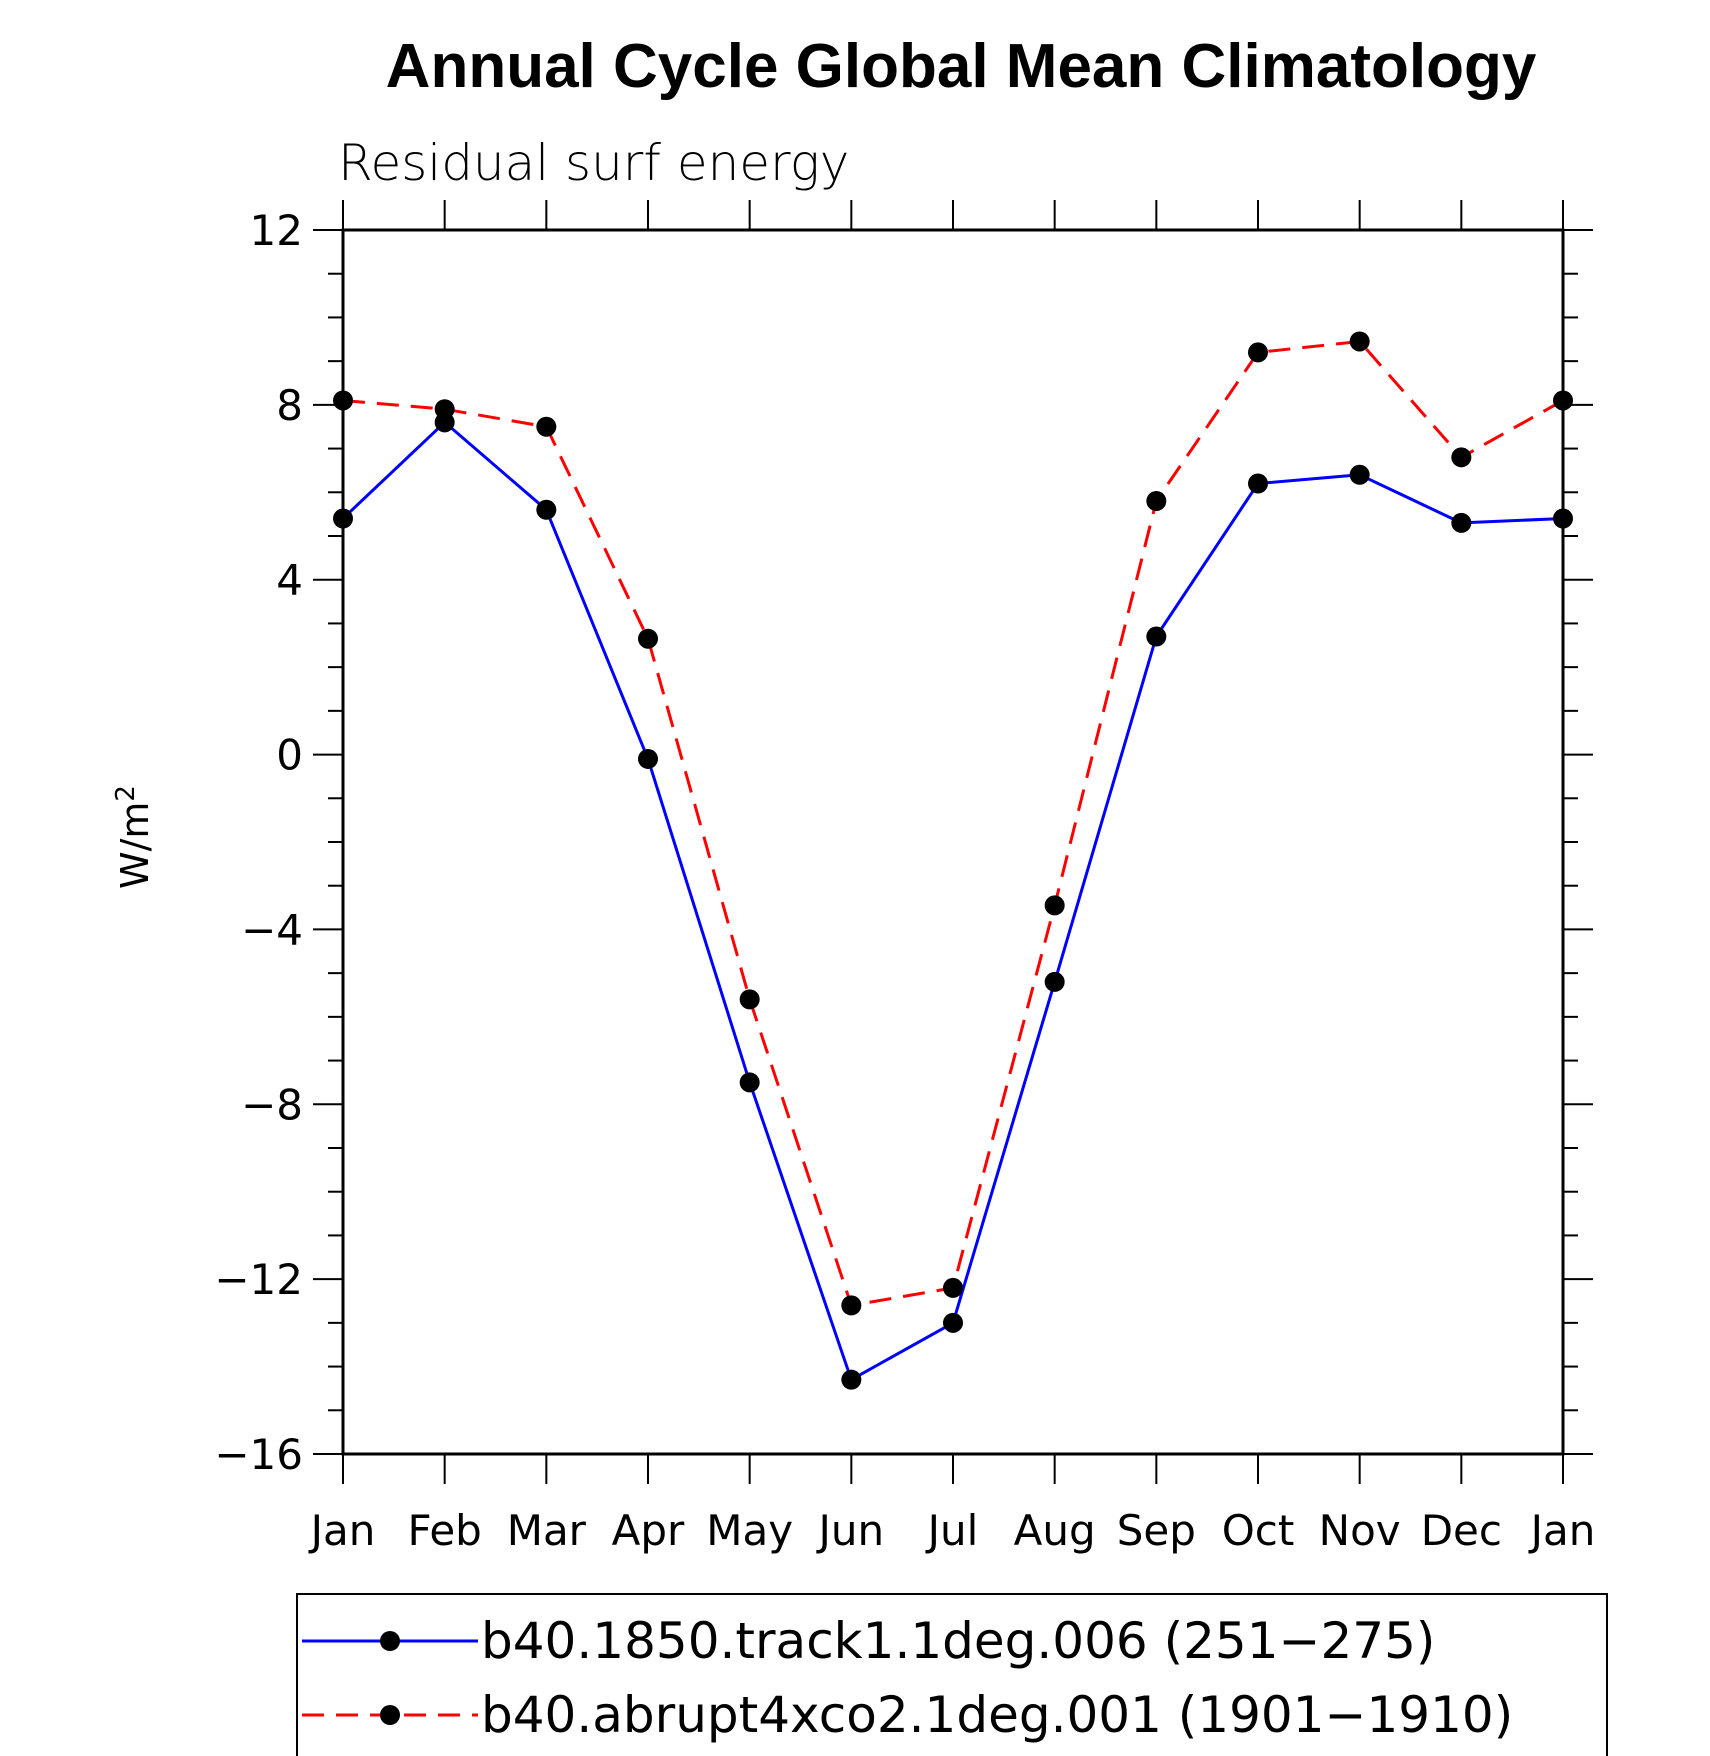  Describe the element at coordinates (289, 405) in the screenshot. I see `y-tick-label-6: 8` at that location.